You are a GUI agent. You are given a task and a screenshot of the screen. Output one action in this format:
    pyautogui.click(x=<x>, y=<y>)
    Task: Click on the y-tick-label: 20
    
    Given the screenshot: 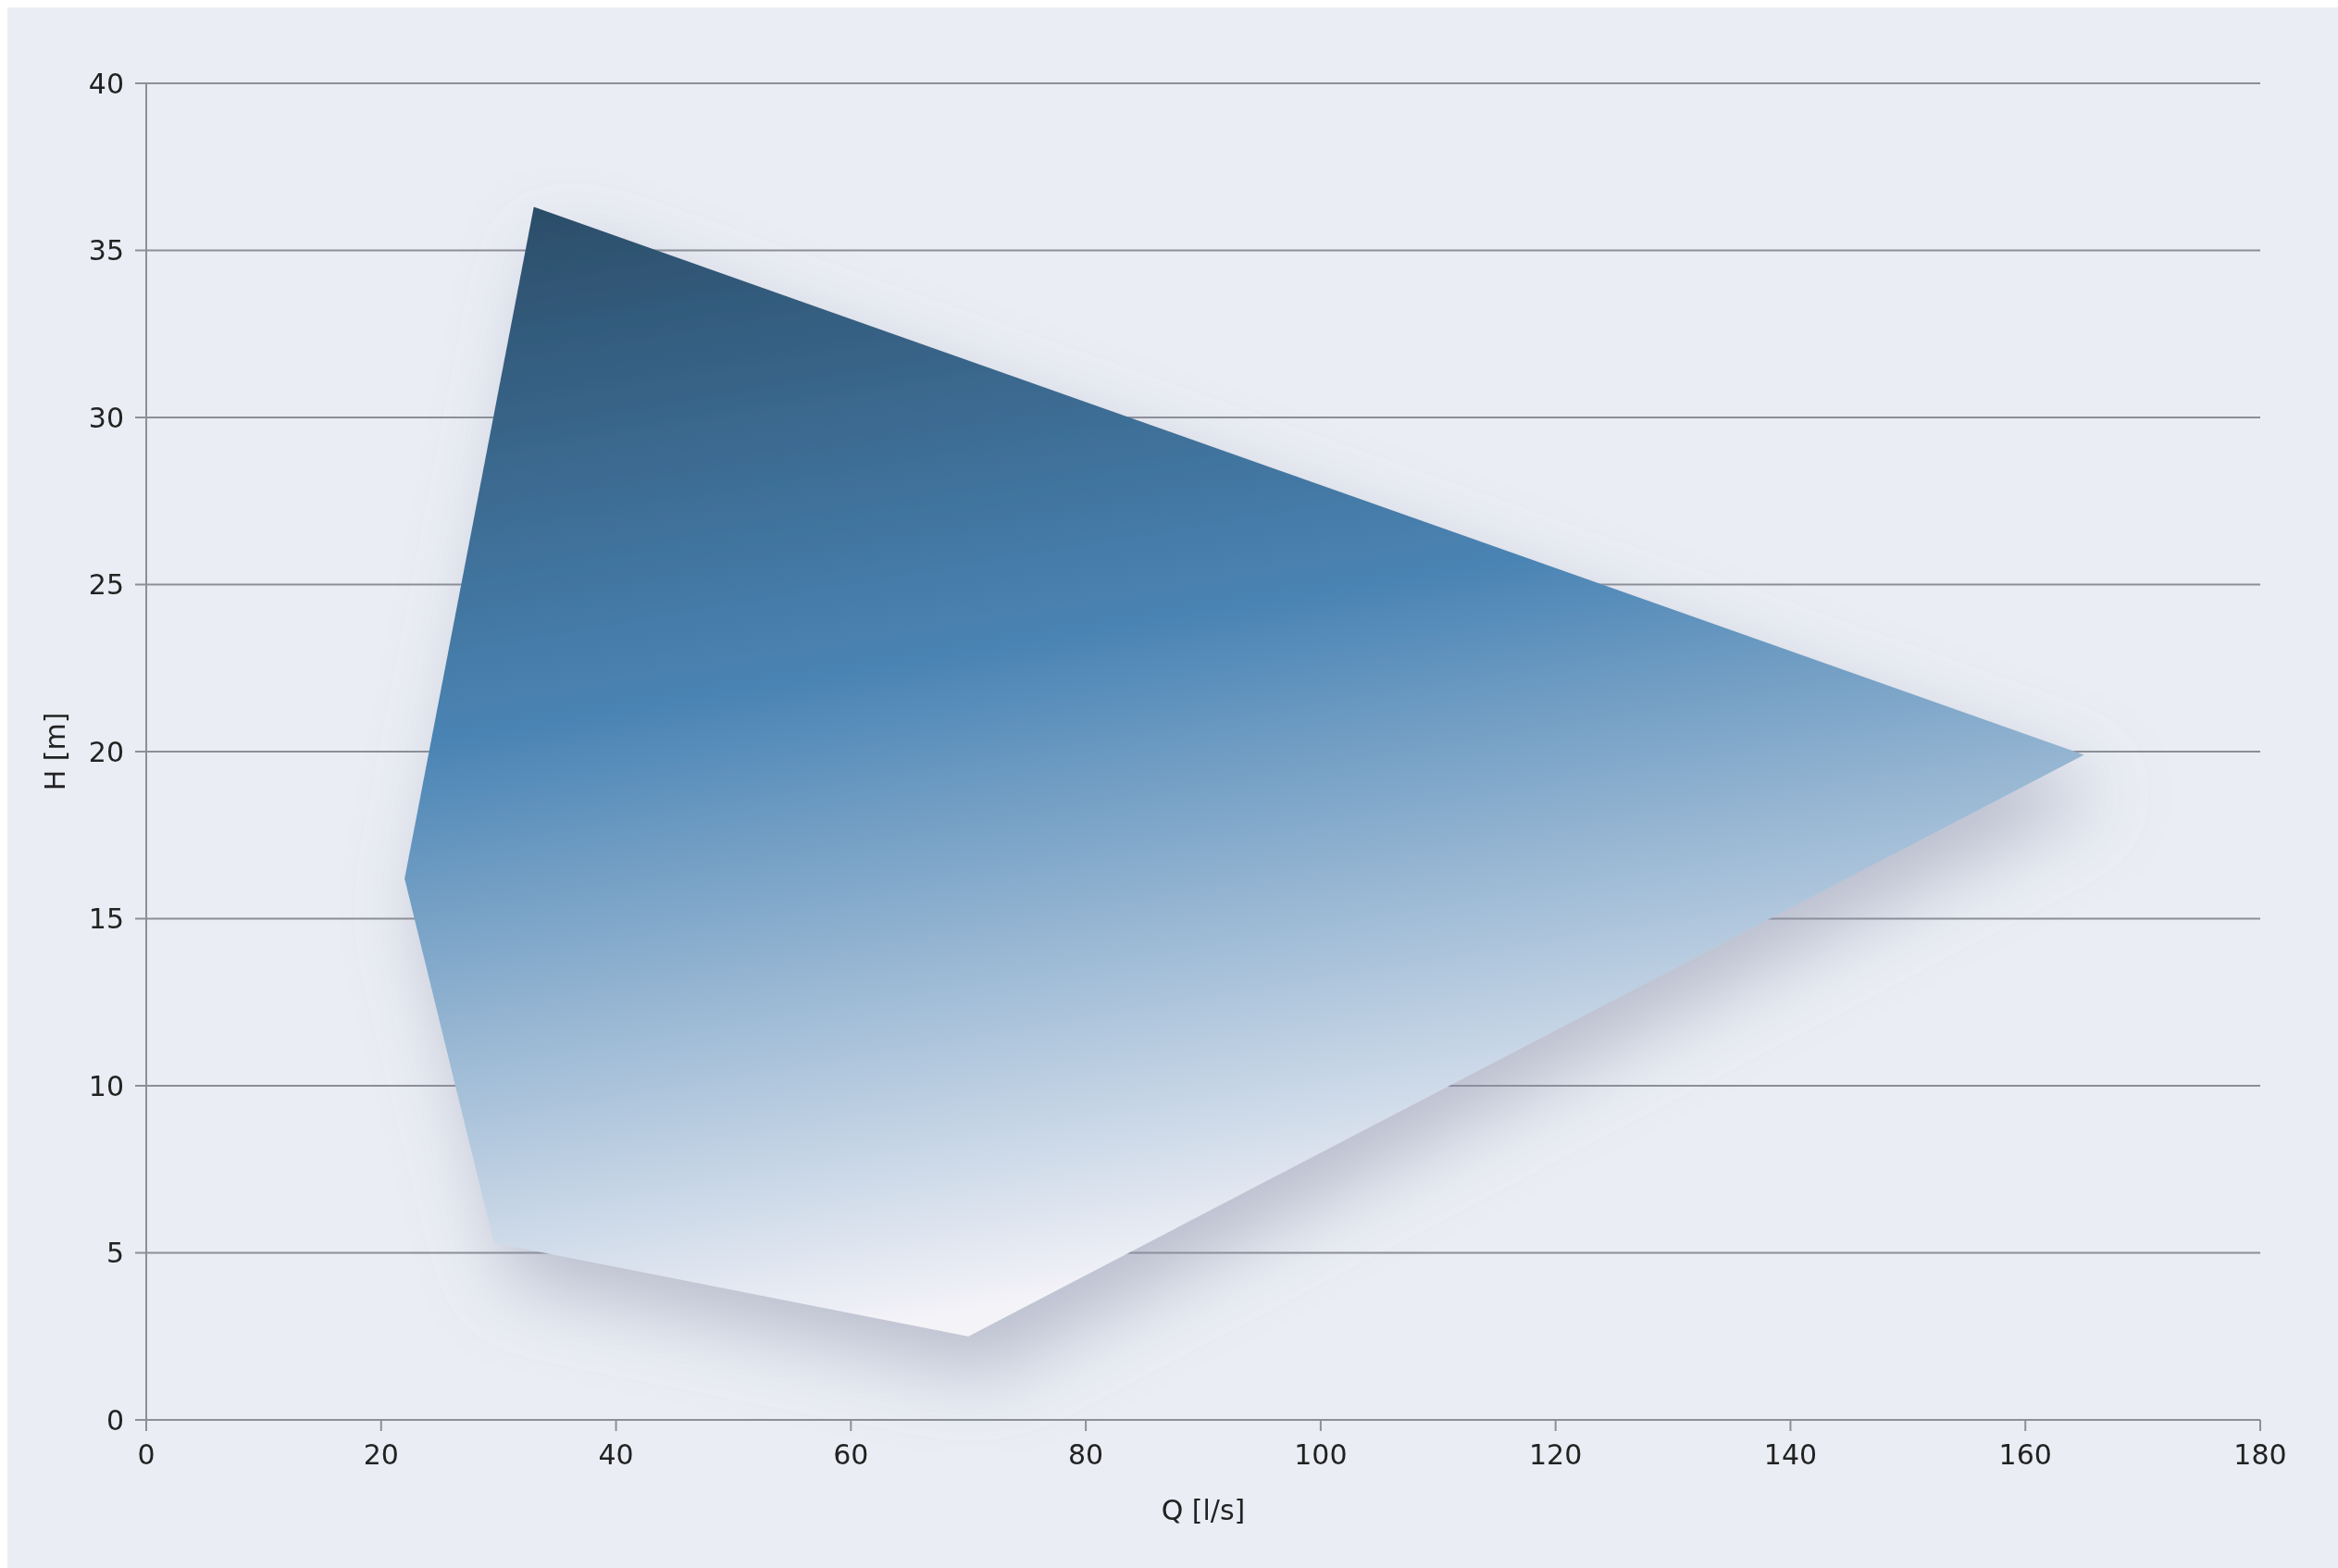 What is the action you would take?
    pyautogui.click(x=106, y=751)
    